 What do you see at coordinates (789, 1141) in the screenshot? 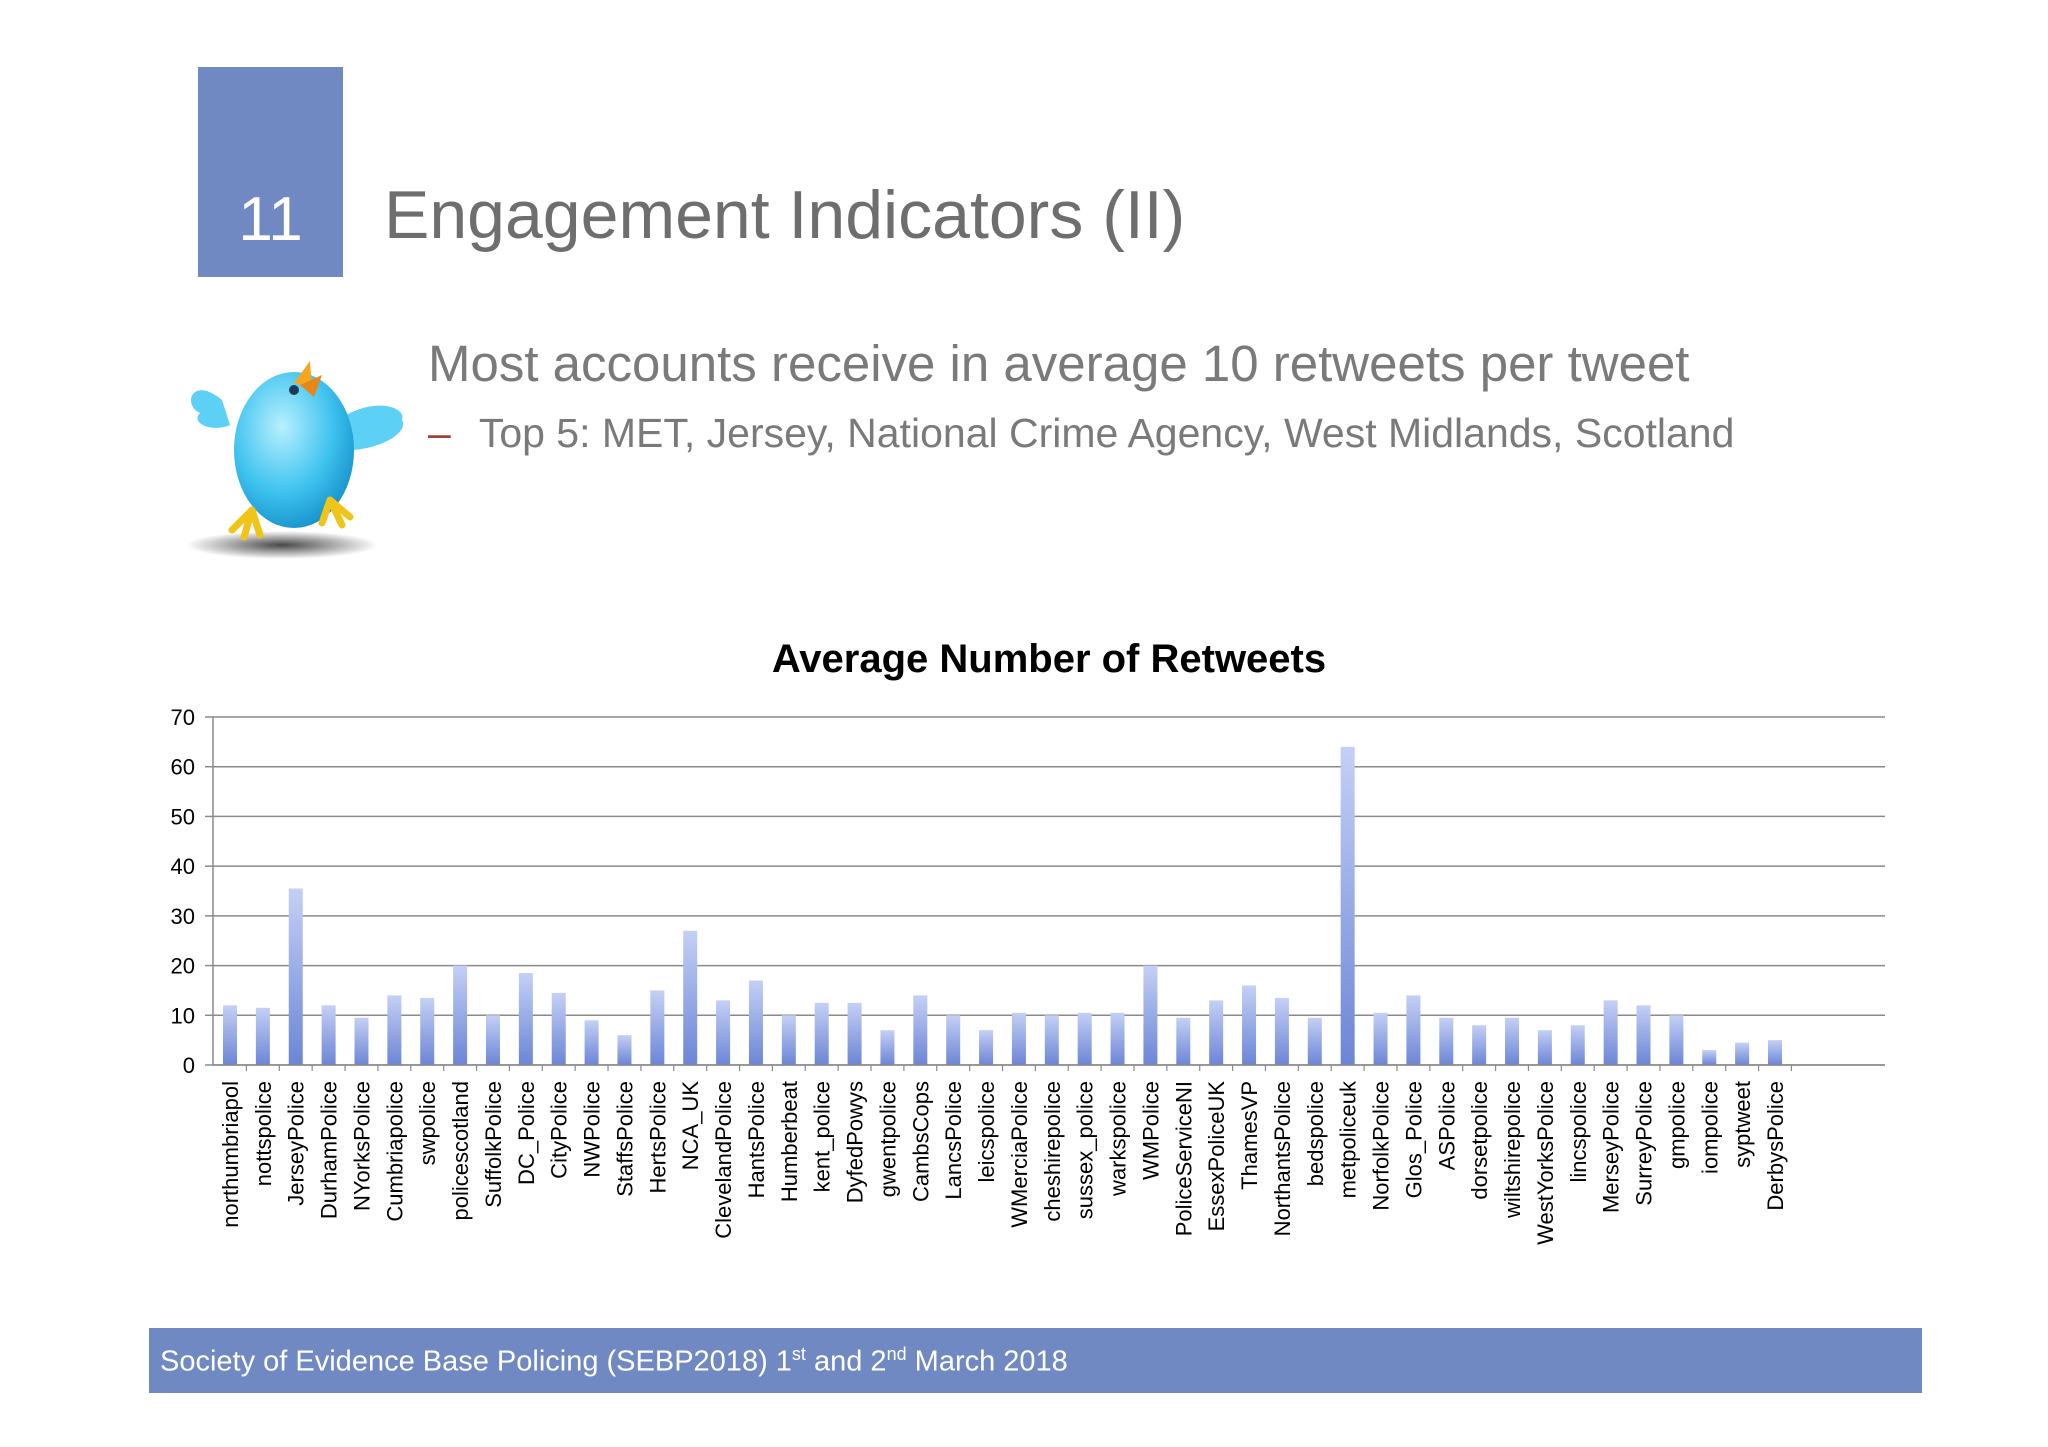
I see `x-tick-label: Humberbeat` at bounding box center [789, 1141].